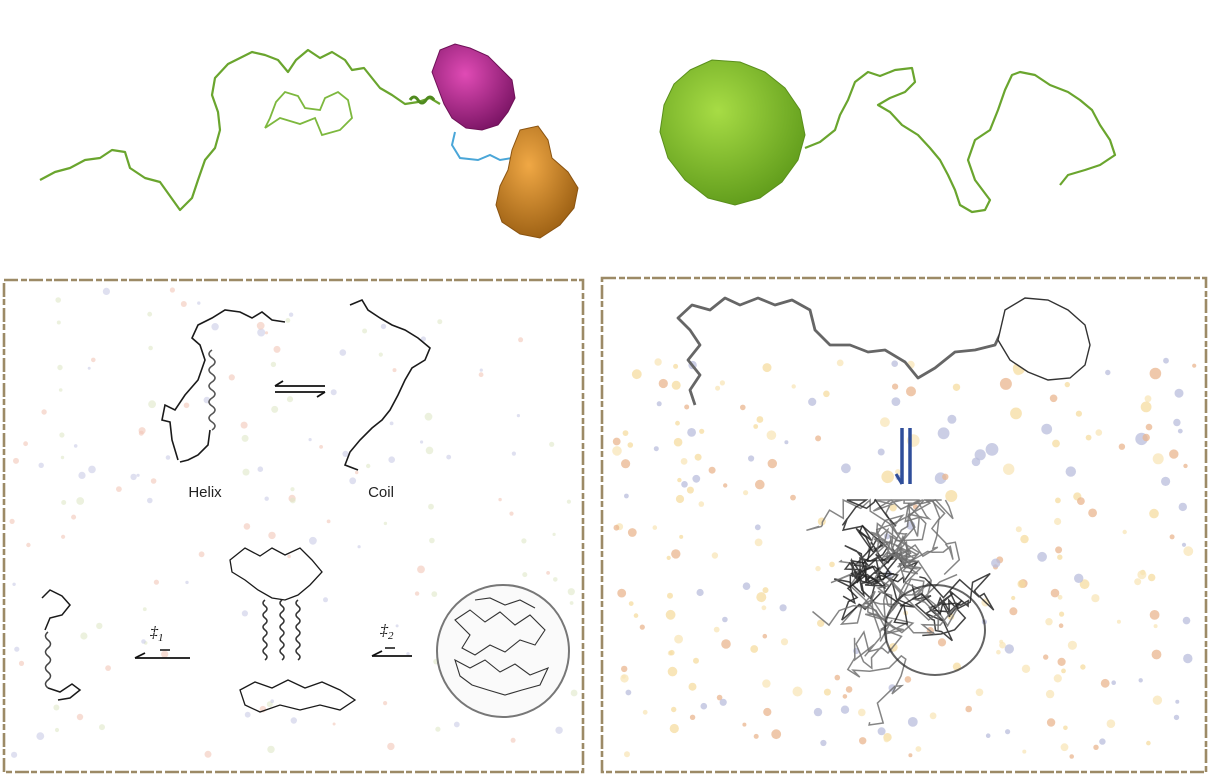 The width and height of the screenshot is (1210, 779). Describe the element at coordinates (240, 130) in the screenshot. I see `disordered-linker-green` at that location.